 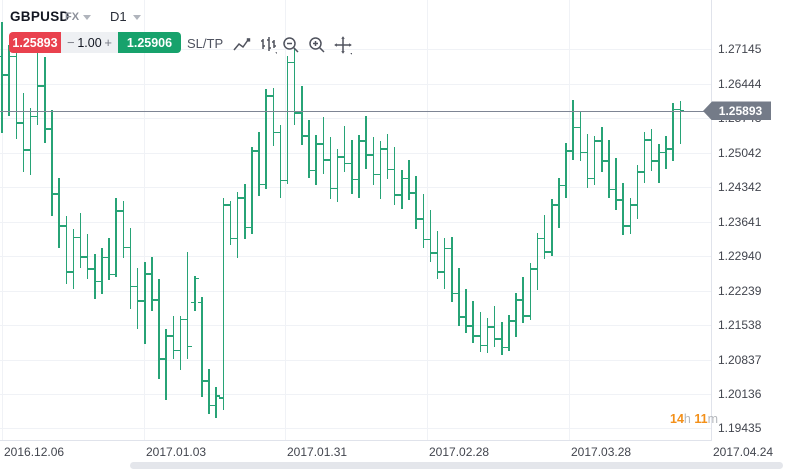 I want to click on timeframe-selector: D1, so click(x=118, y=16).